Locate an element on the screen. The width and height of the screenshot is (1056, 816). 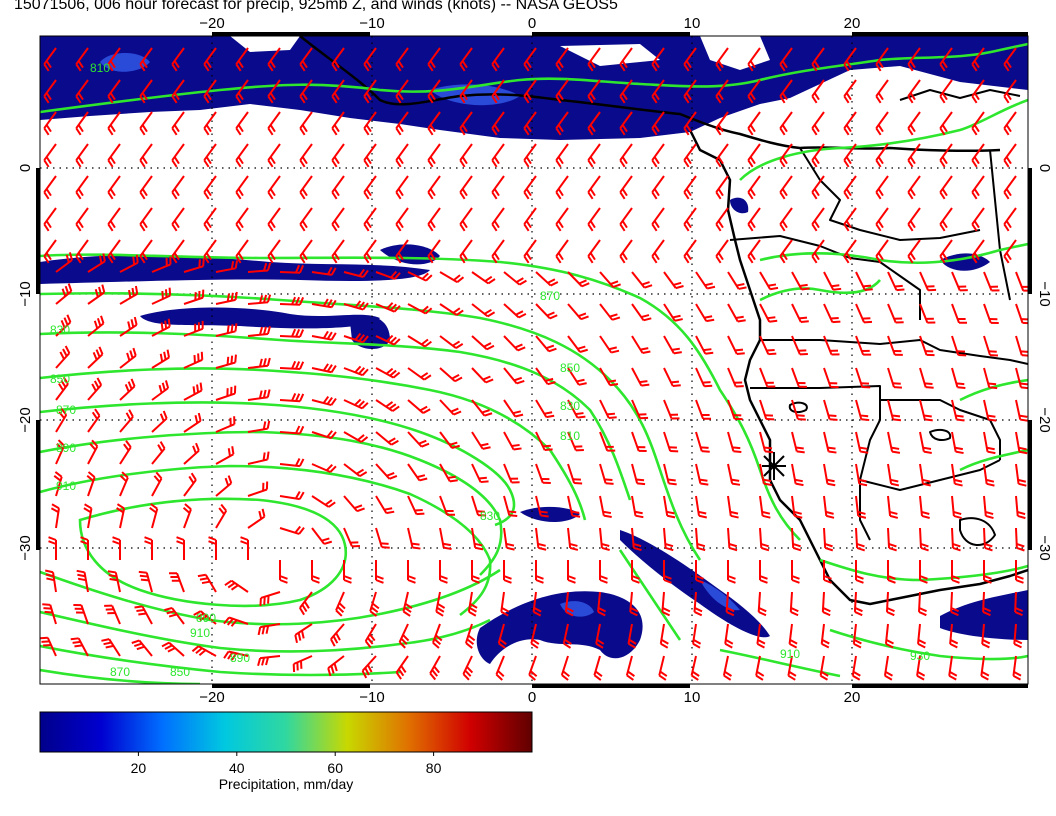
lat-ticks-left: 0 −10 −20 −30 is located at coordinates (25, 362).